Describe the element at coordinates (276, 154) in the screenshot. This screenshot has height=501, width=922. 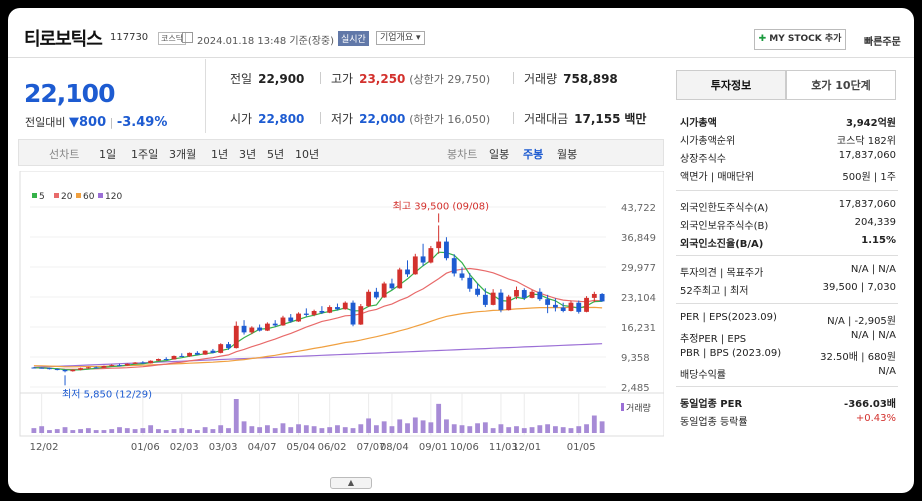
I see `period-5y: 5년` at that location.